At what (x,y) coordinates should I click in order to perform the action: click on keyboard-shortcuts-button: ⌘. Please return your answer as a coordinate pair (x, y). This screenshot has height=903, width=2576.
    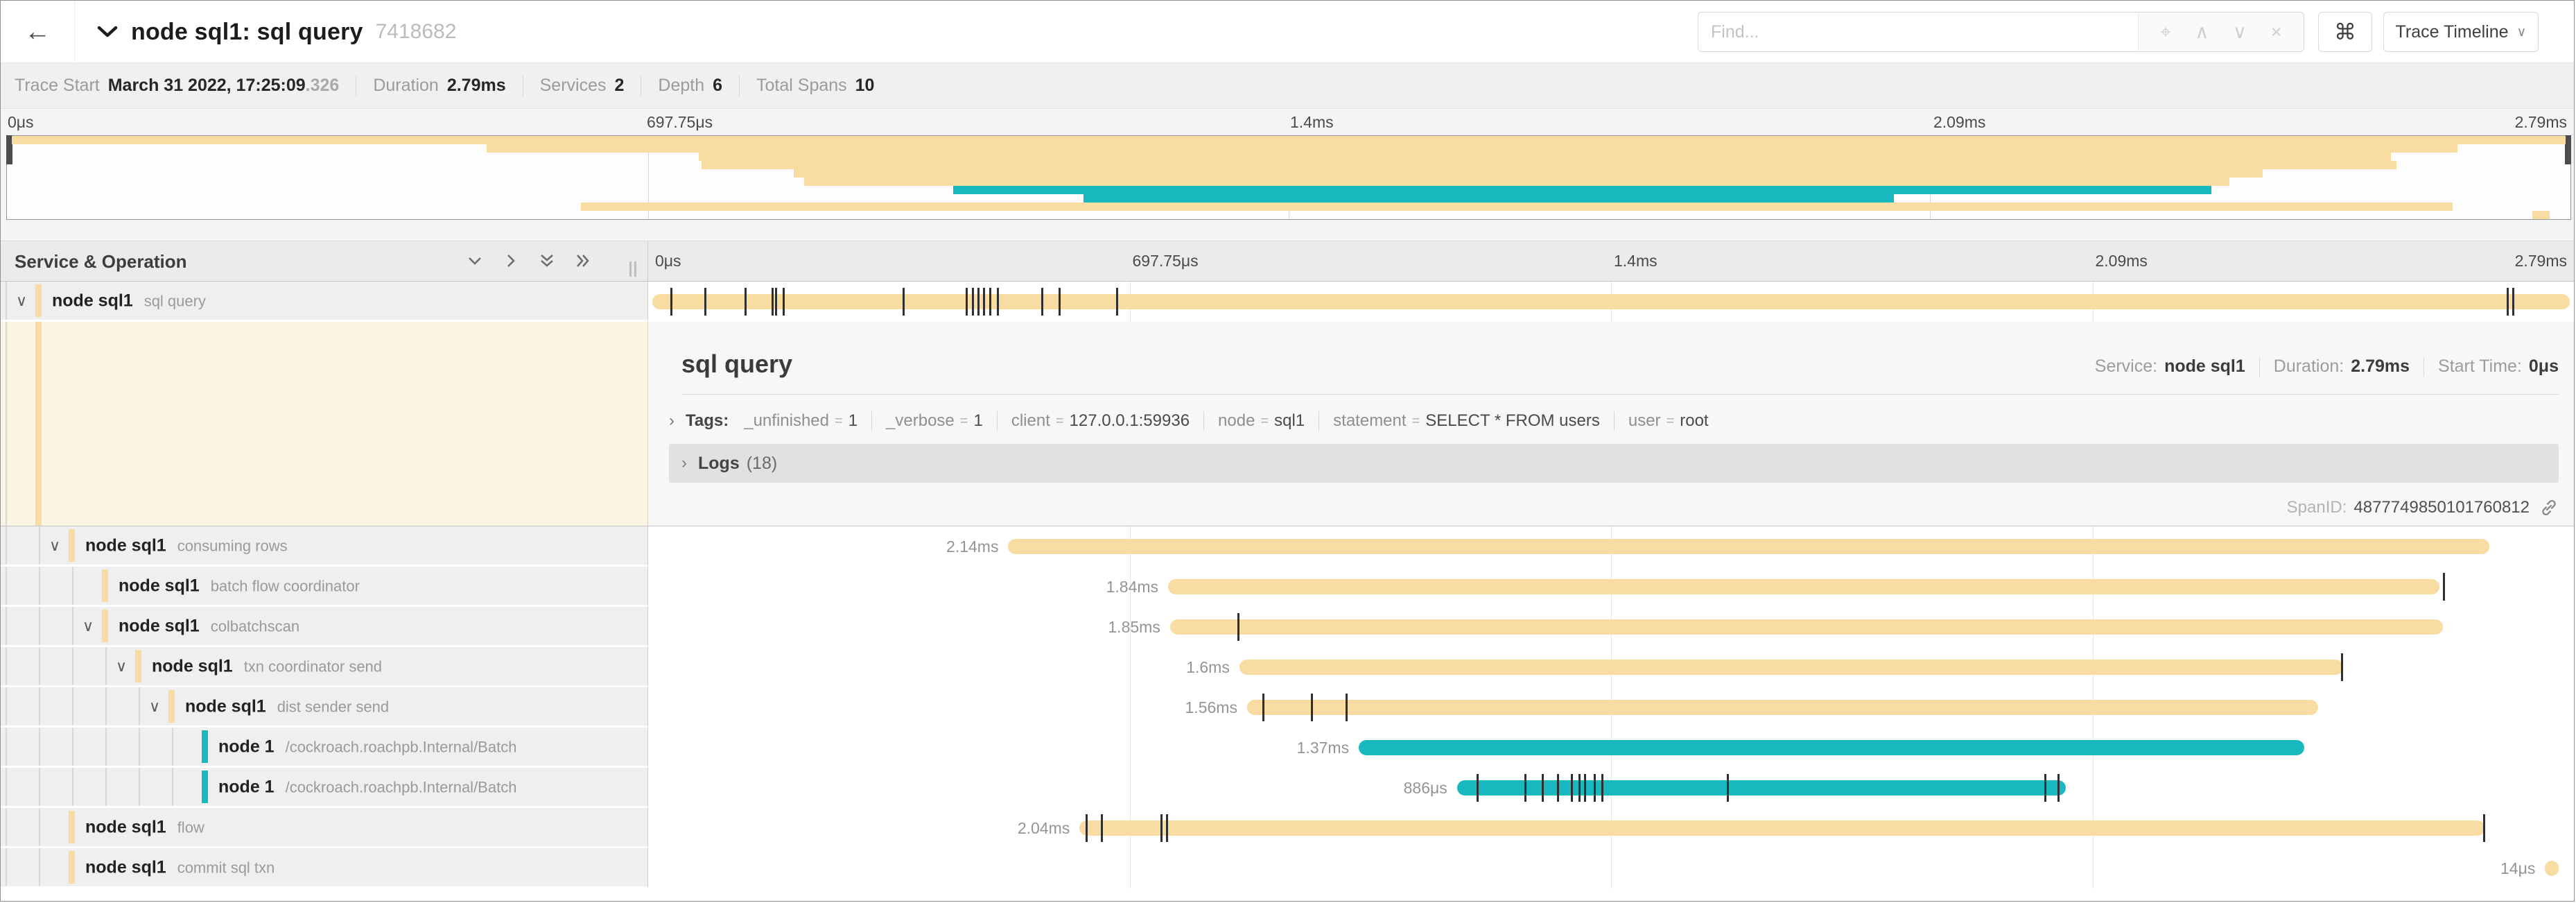
    Looking at the image, I should click on (2345, 32).